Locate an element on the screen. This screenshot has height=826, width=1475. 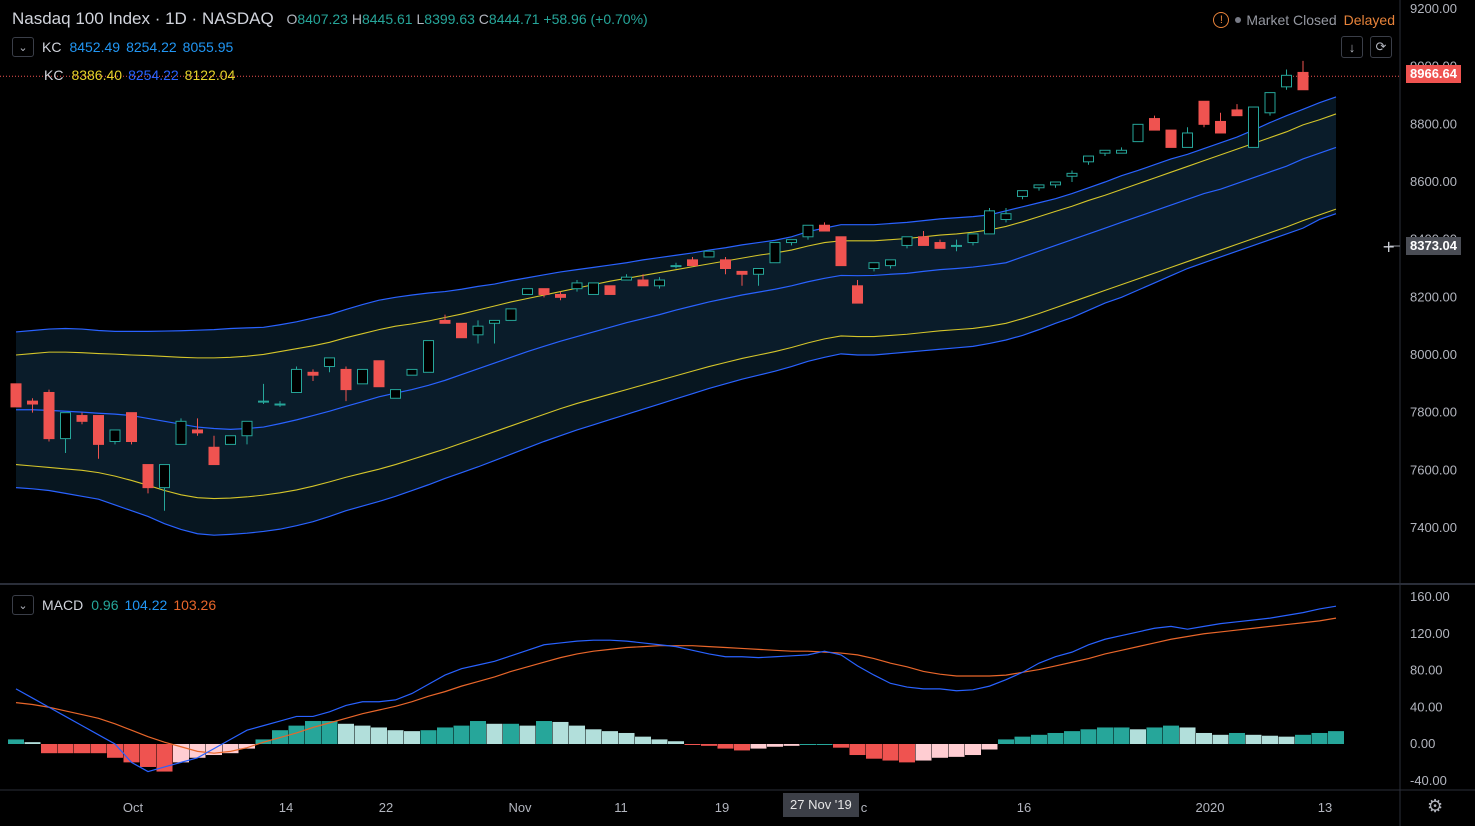
macd-signal-line is located at coordinates (676, 685).